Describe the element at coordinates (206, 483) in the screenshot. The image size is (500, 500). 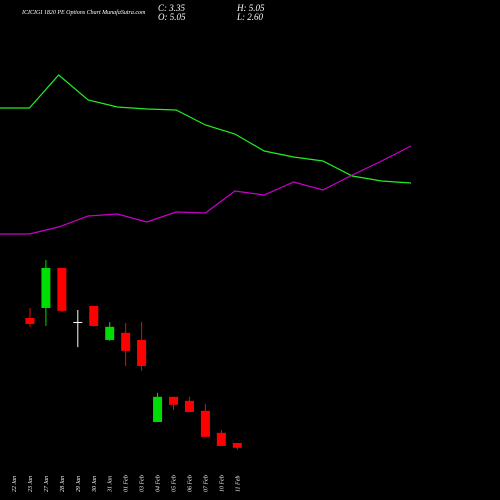
I see `x-tick-label: 07 Feb` at that location.